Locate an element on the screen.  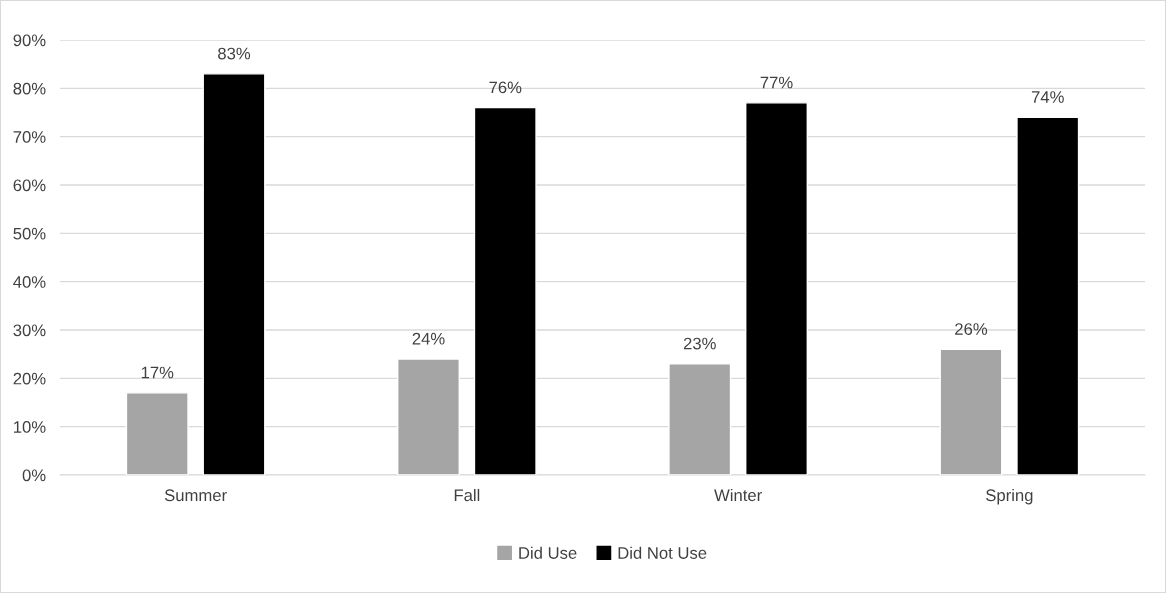
data-label: 17% is located at coordinates (157, 372).